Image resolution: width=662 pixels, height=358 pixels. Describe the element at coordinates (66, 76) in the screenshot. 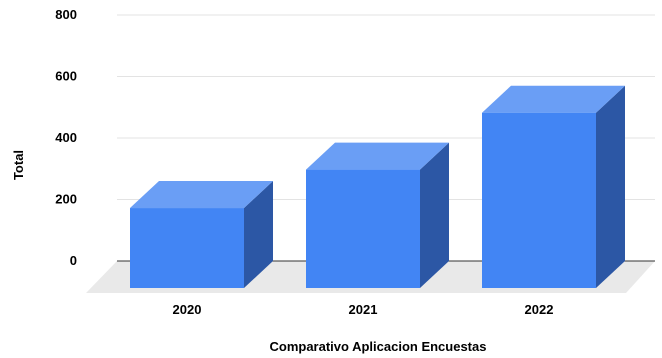

I see `y-tick-label: 600` at that location.